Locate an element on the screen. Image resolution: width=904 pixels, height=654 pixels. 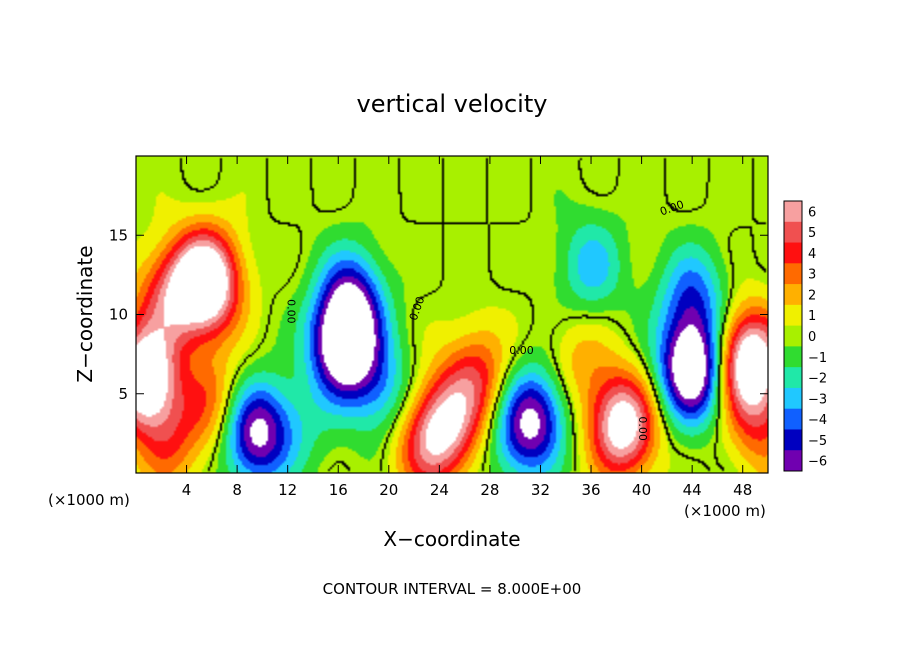
x-unit-right: (×1000 m) is located at coordinates (725, 511).